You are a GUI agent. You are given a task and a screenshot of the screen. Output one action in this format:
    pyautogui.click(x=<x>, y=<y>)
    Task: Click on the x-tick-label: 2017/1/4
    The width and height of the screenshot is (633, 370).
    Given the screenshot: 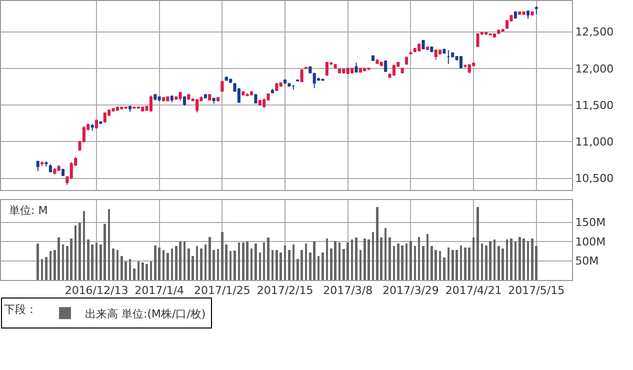 What is the action you would take?
    pyautogui.click(x=159, y=291)
    